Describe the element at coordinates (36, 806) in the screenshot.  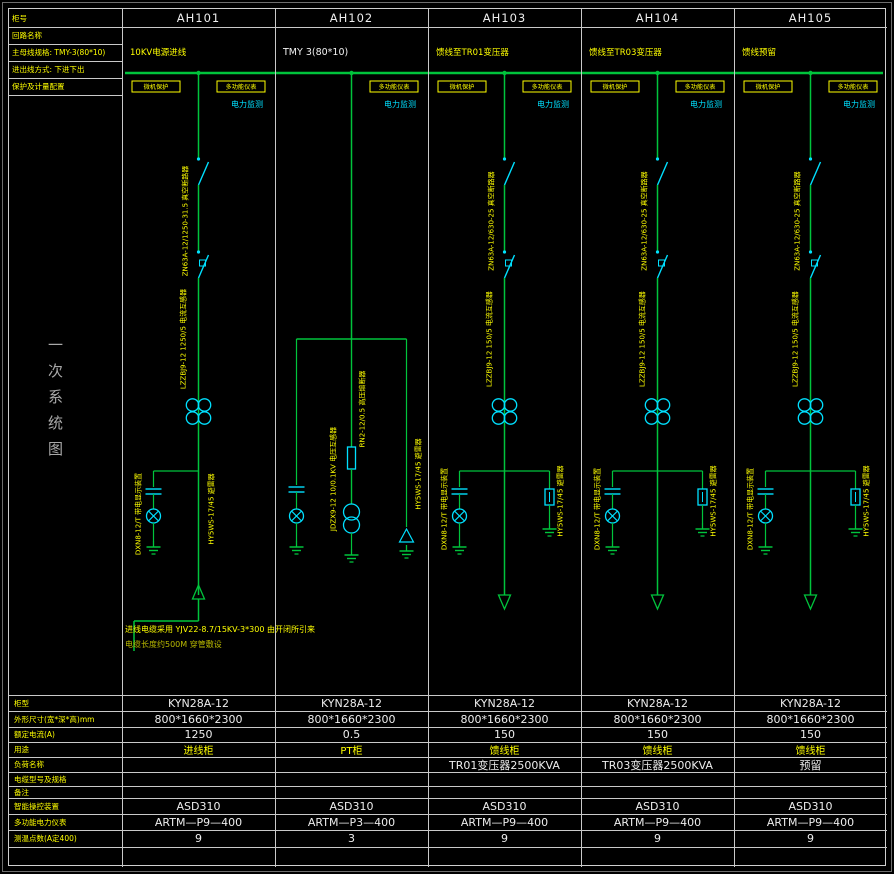
I see `spec-row-label-7: 智能操控装置` at that location.